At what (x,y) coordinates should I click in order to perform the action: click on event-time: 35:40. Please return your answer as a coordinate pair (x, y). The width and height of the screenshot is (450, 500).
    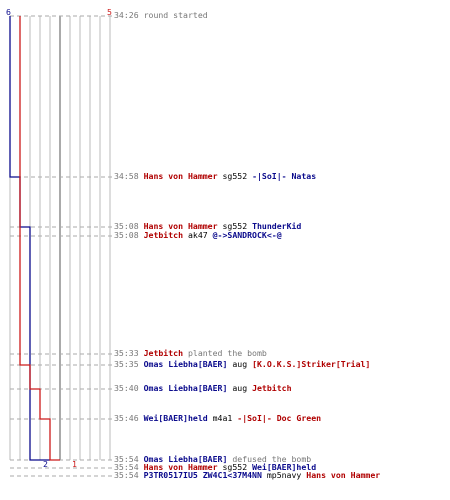
    Looking at the image, I should click on (126, 388).